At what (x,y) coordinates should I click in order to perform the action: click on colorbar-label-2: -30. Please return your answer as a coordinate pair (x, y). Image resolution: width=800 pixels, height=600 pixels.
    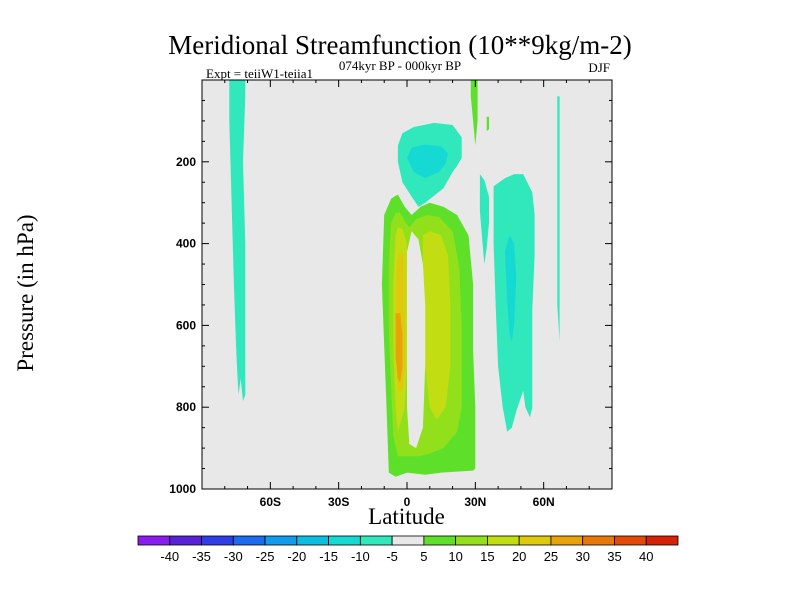
    Looking at the image, I should click on (233, 556).